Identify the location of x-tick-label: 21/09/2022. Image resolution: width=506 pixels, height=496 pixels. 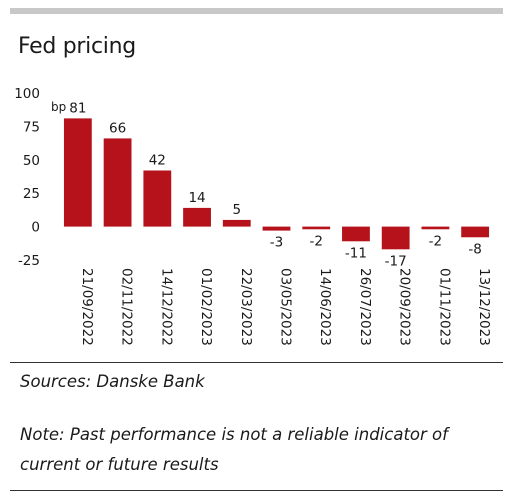
(87, 307).